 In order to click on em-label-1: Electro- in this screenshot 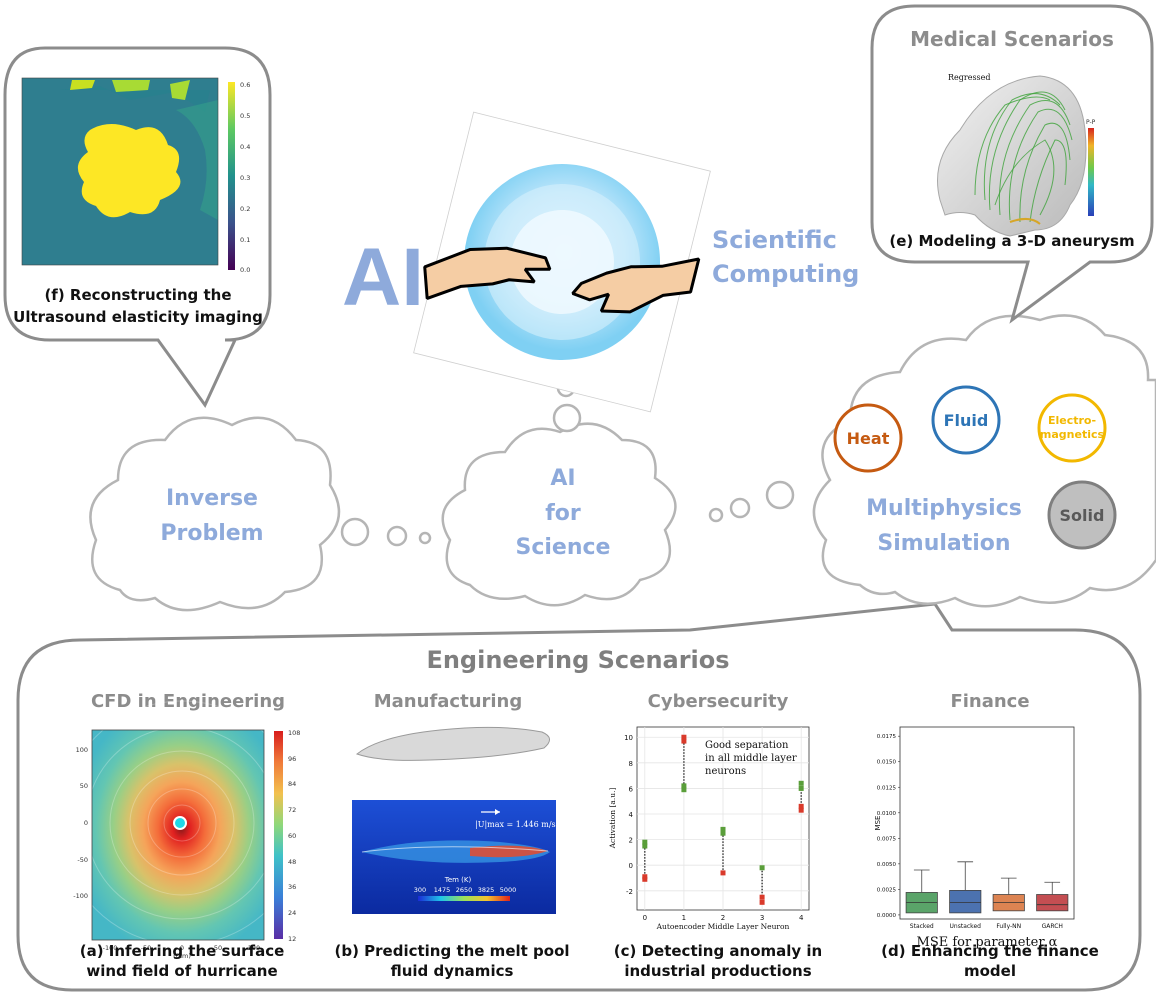, I will do `click(1072, 420)`.